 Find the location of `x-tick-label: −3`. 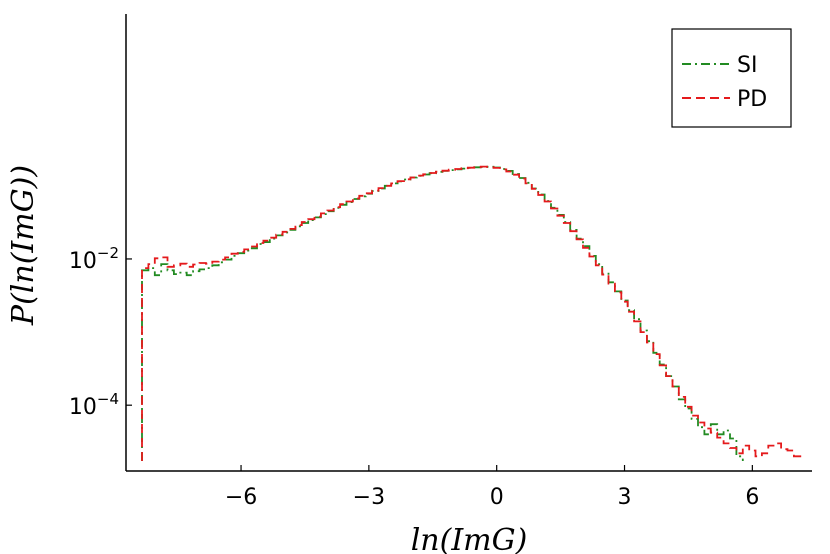

x-tick-label: −3 is located at coordinates (369, 497).